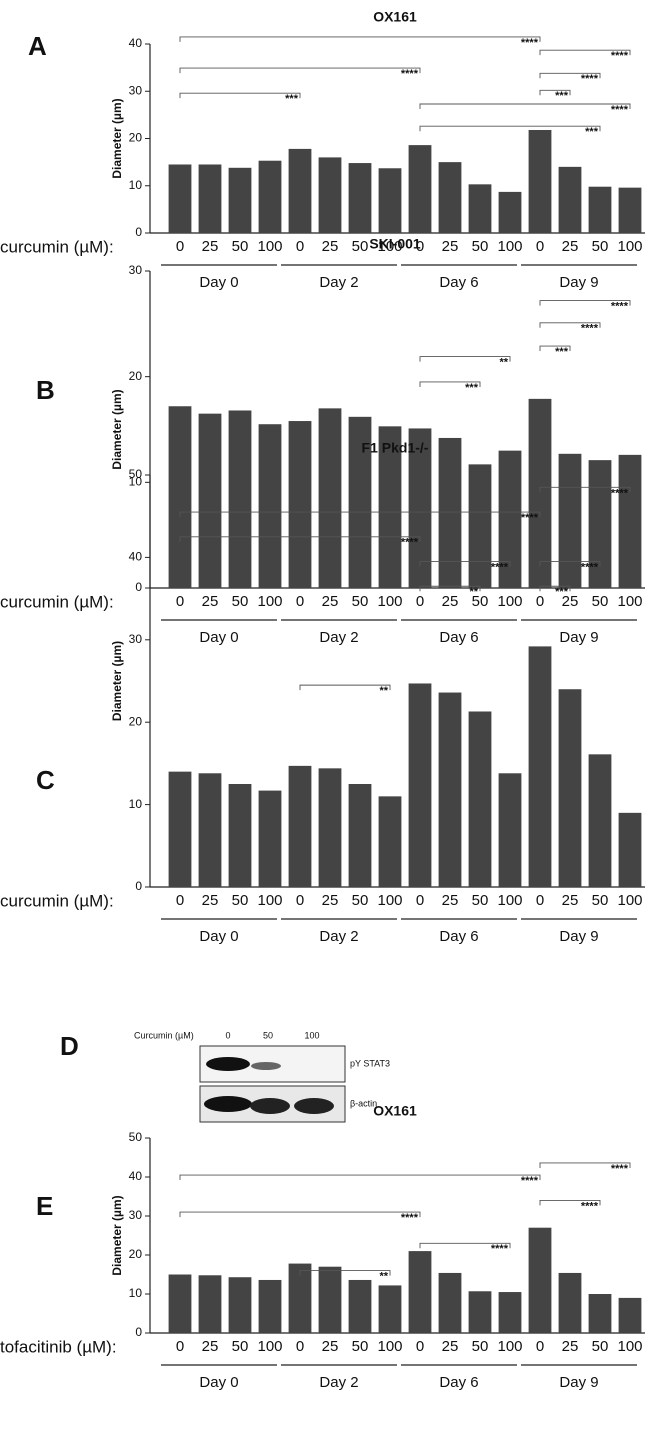  What do you see at coordinates (292, 99) in the screenshot?
I see `significance-label: ***` at bounding box center [292, 99].